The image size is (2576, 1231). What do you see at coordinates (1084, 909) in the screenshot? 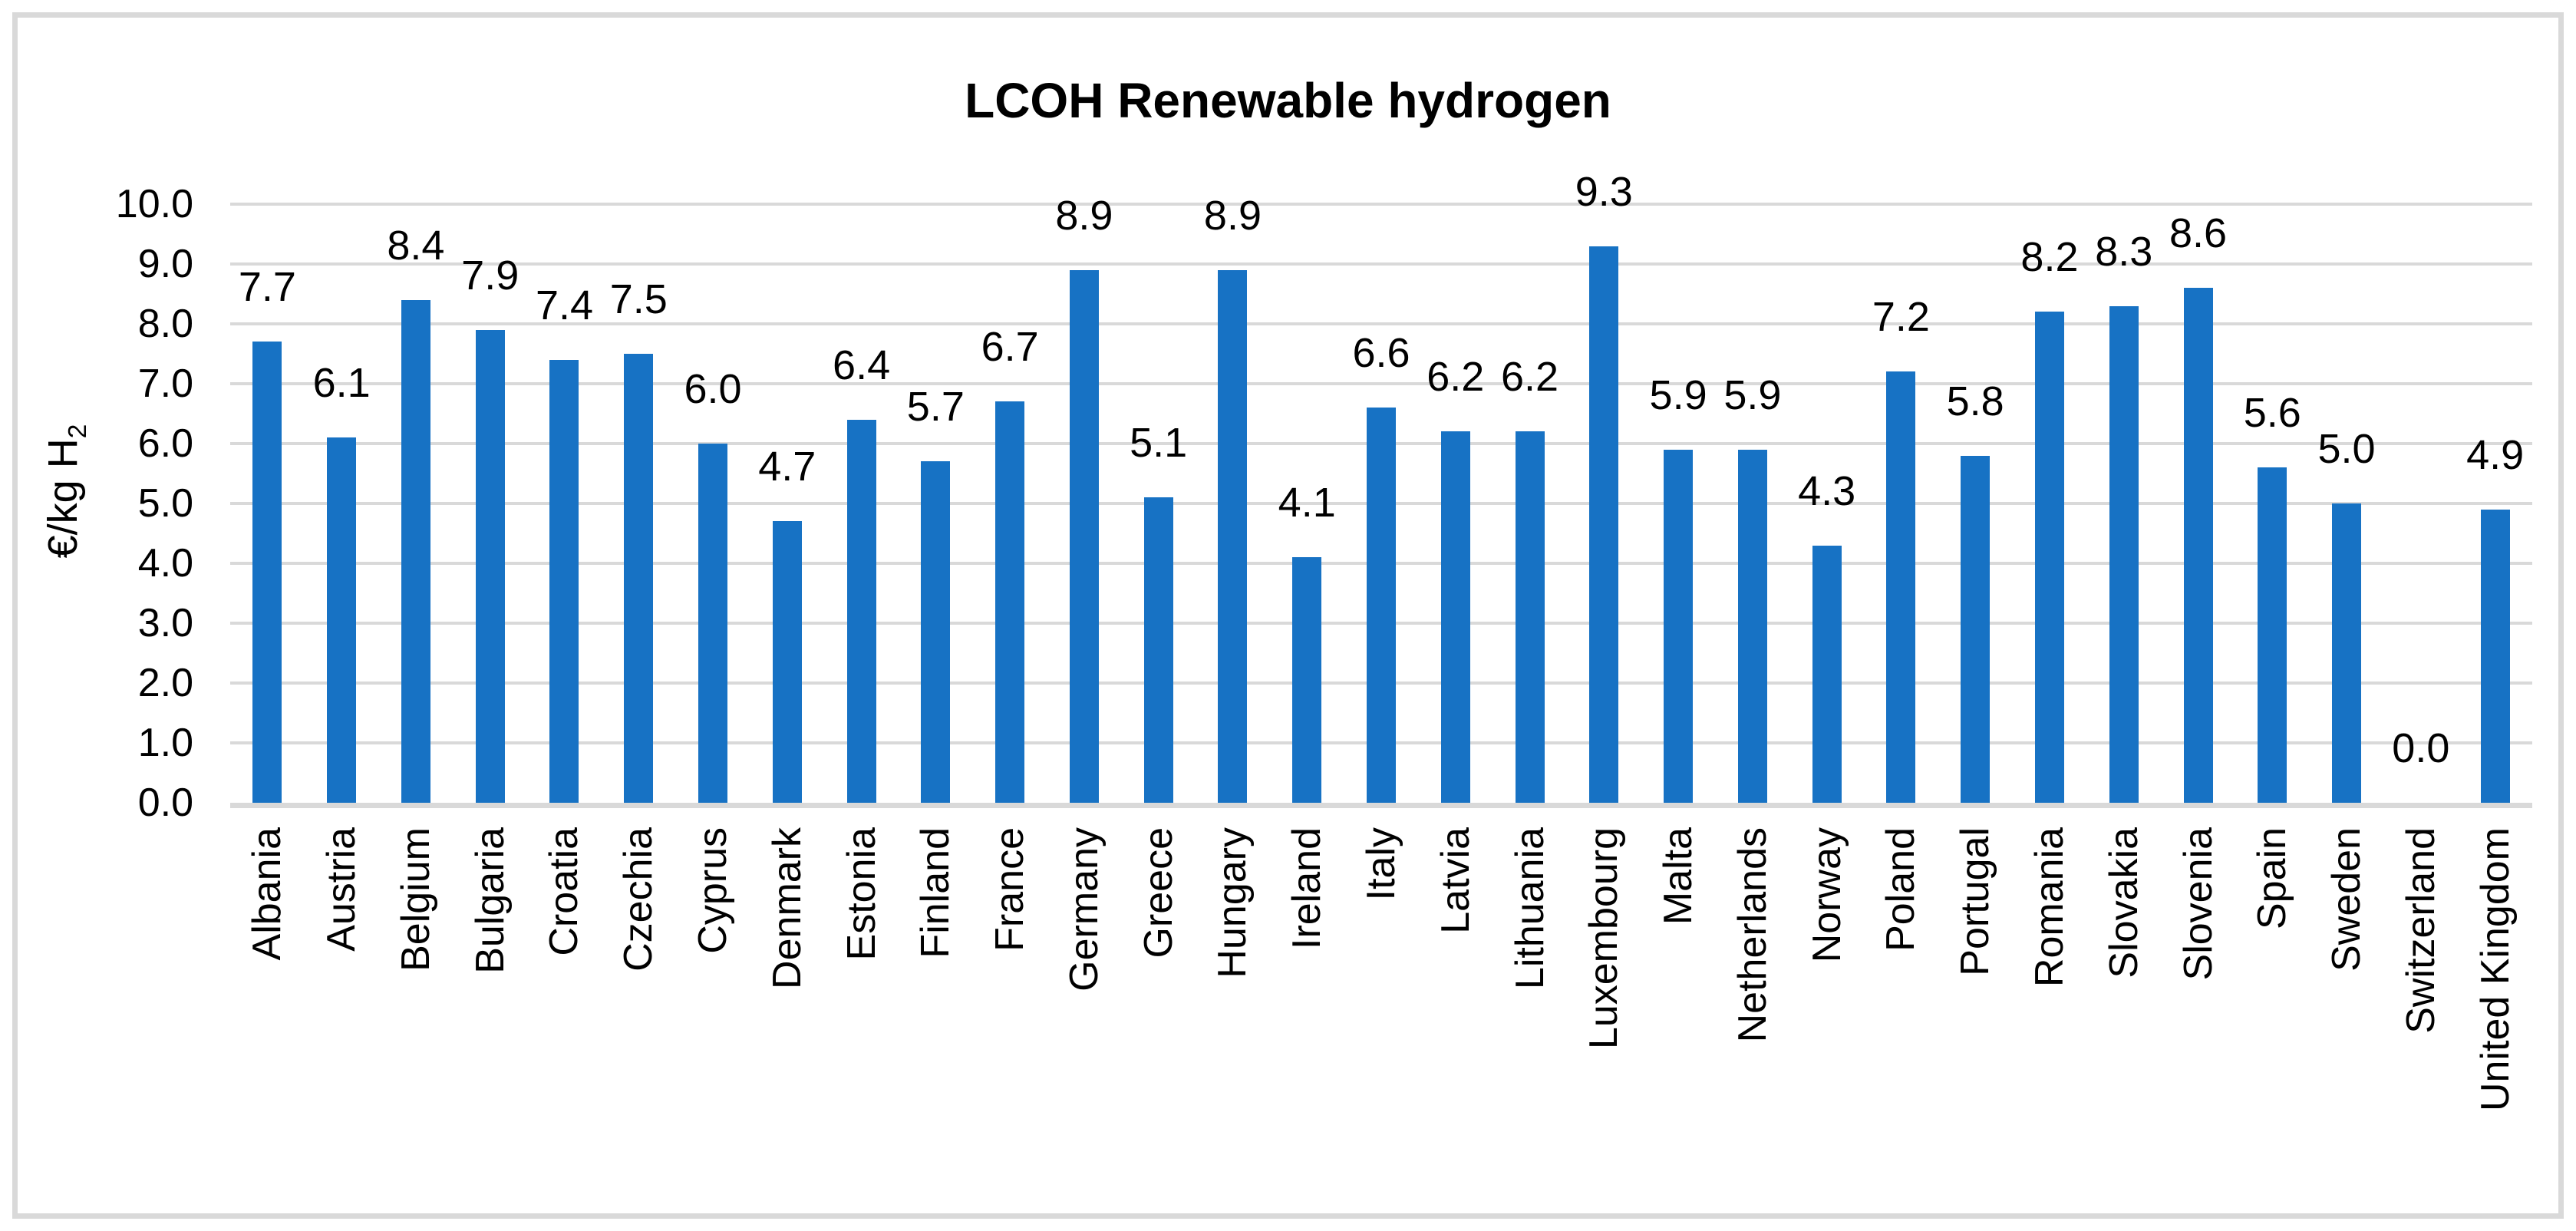
I see `category-label-text: Germany` at bounding box center [1084, 909].